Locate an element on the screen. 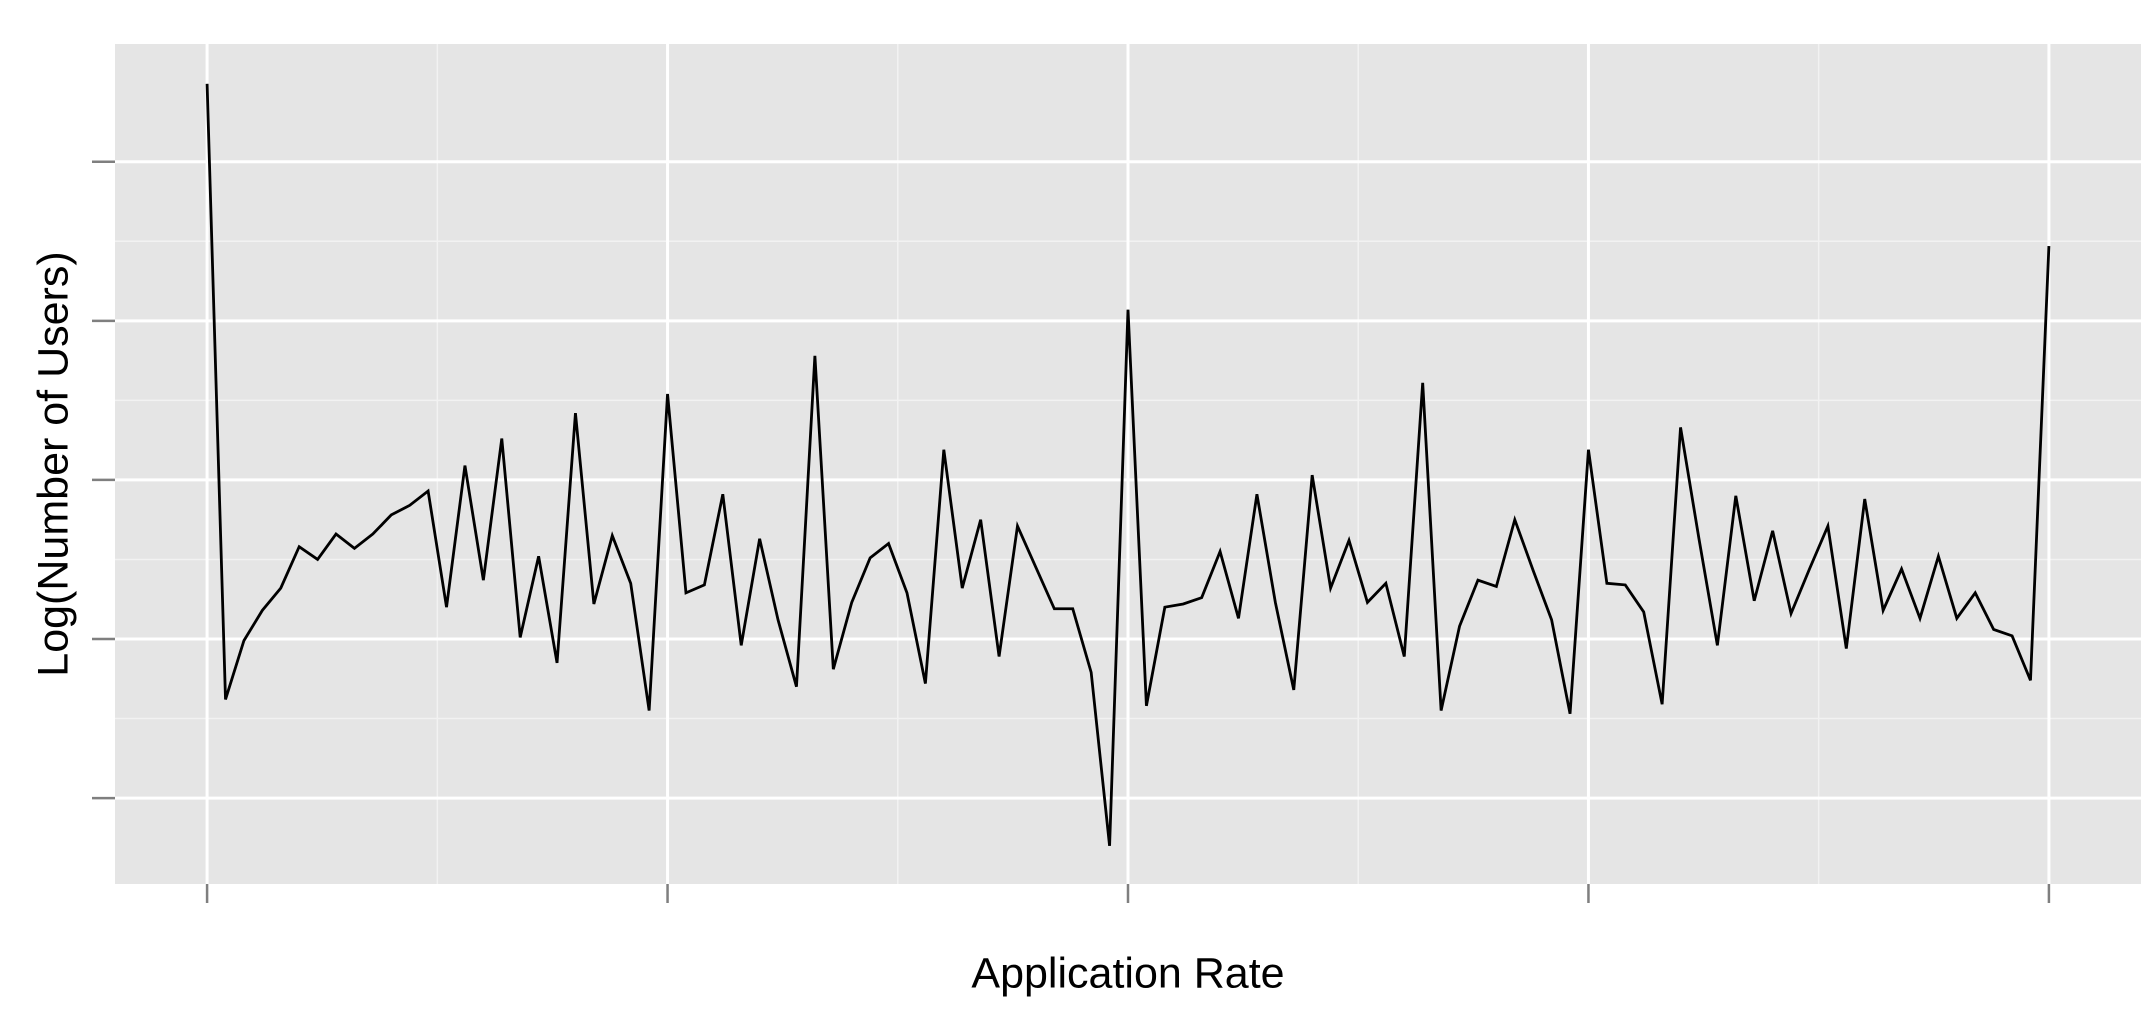 The image size is (2154, 1018). x-axis-title: Application Rate is located at coordinates (1127, 973).